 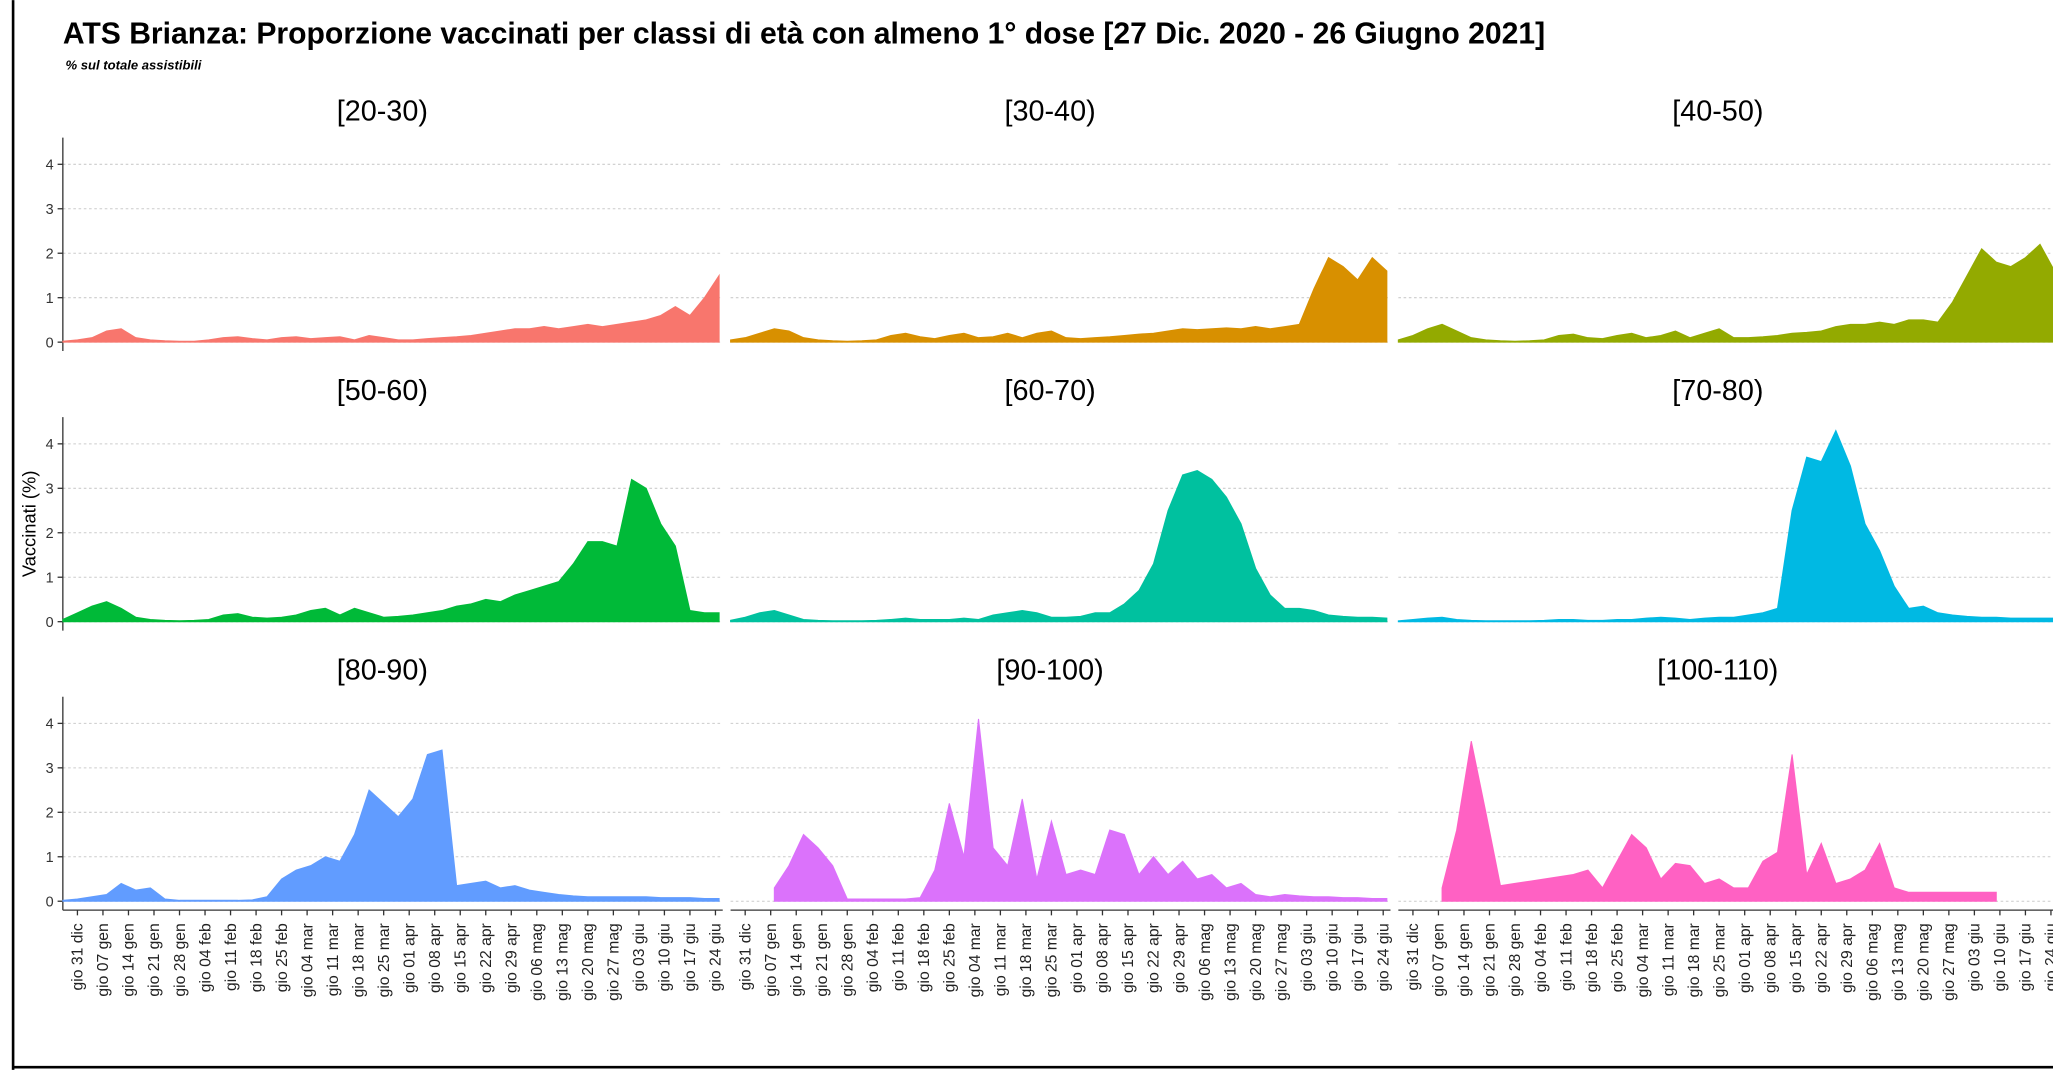 What do you see at coordinates (382, 671) in the screenshot?
I see `facet-title: [80-90)` at bounding box center [382, 671].